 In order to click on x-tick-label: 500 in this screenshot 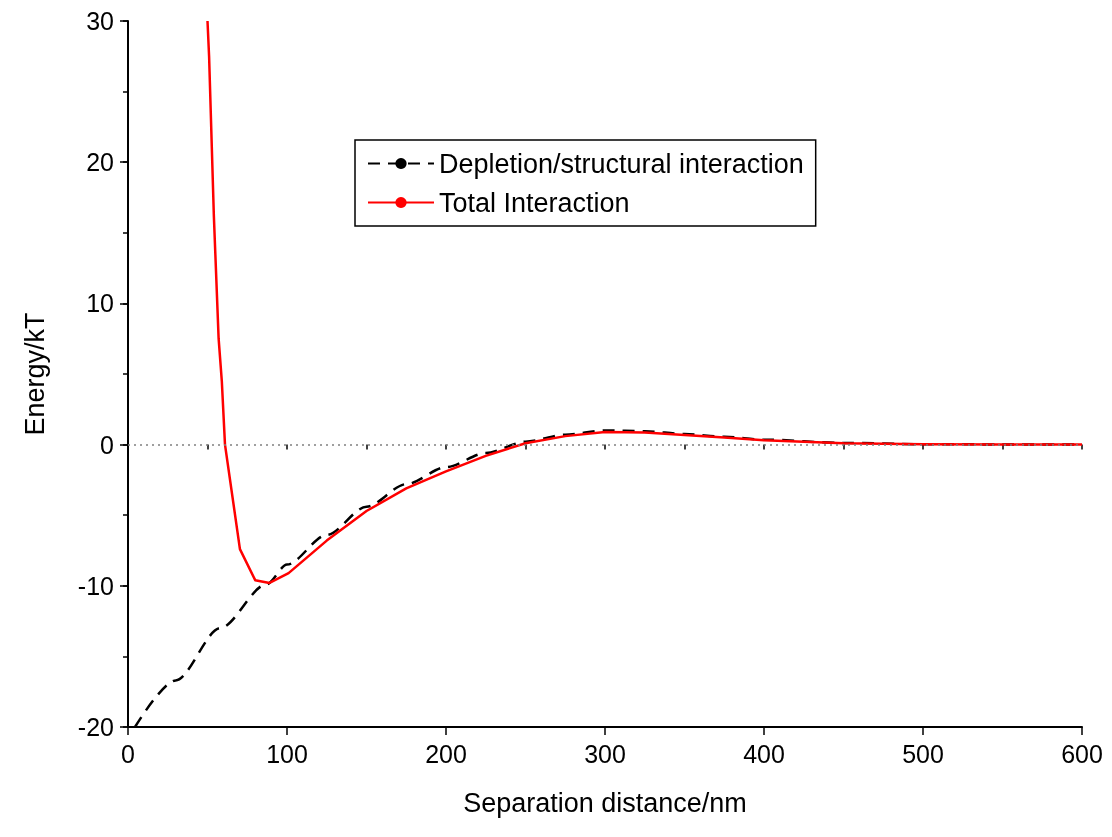, I will do `click(923, 753)`.